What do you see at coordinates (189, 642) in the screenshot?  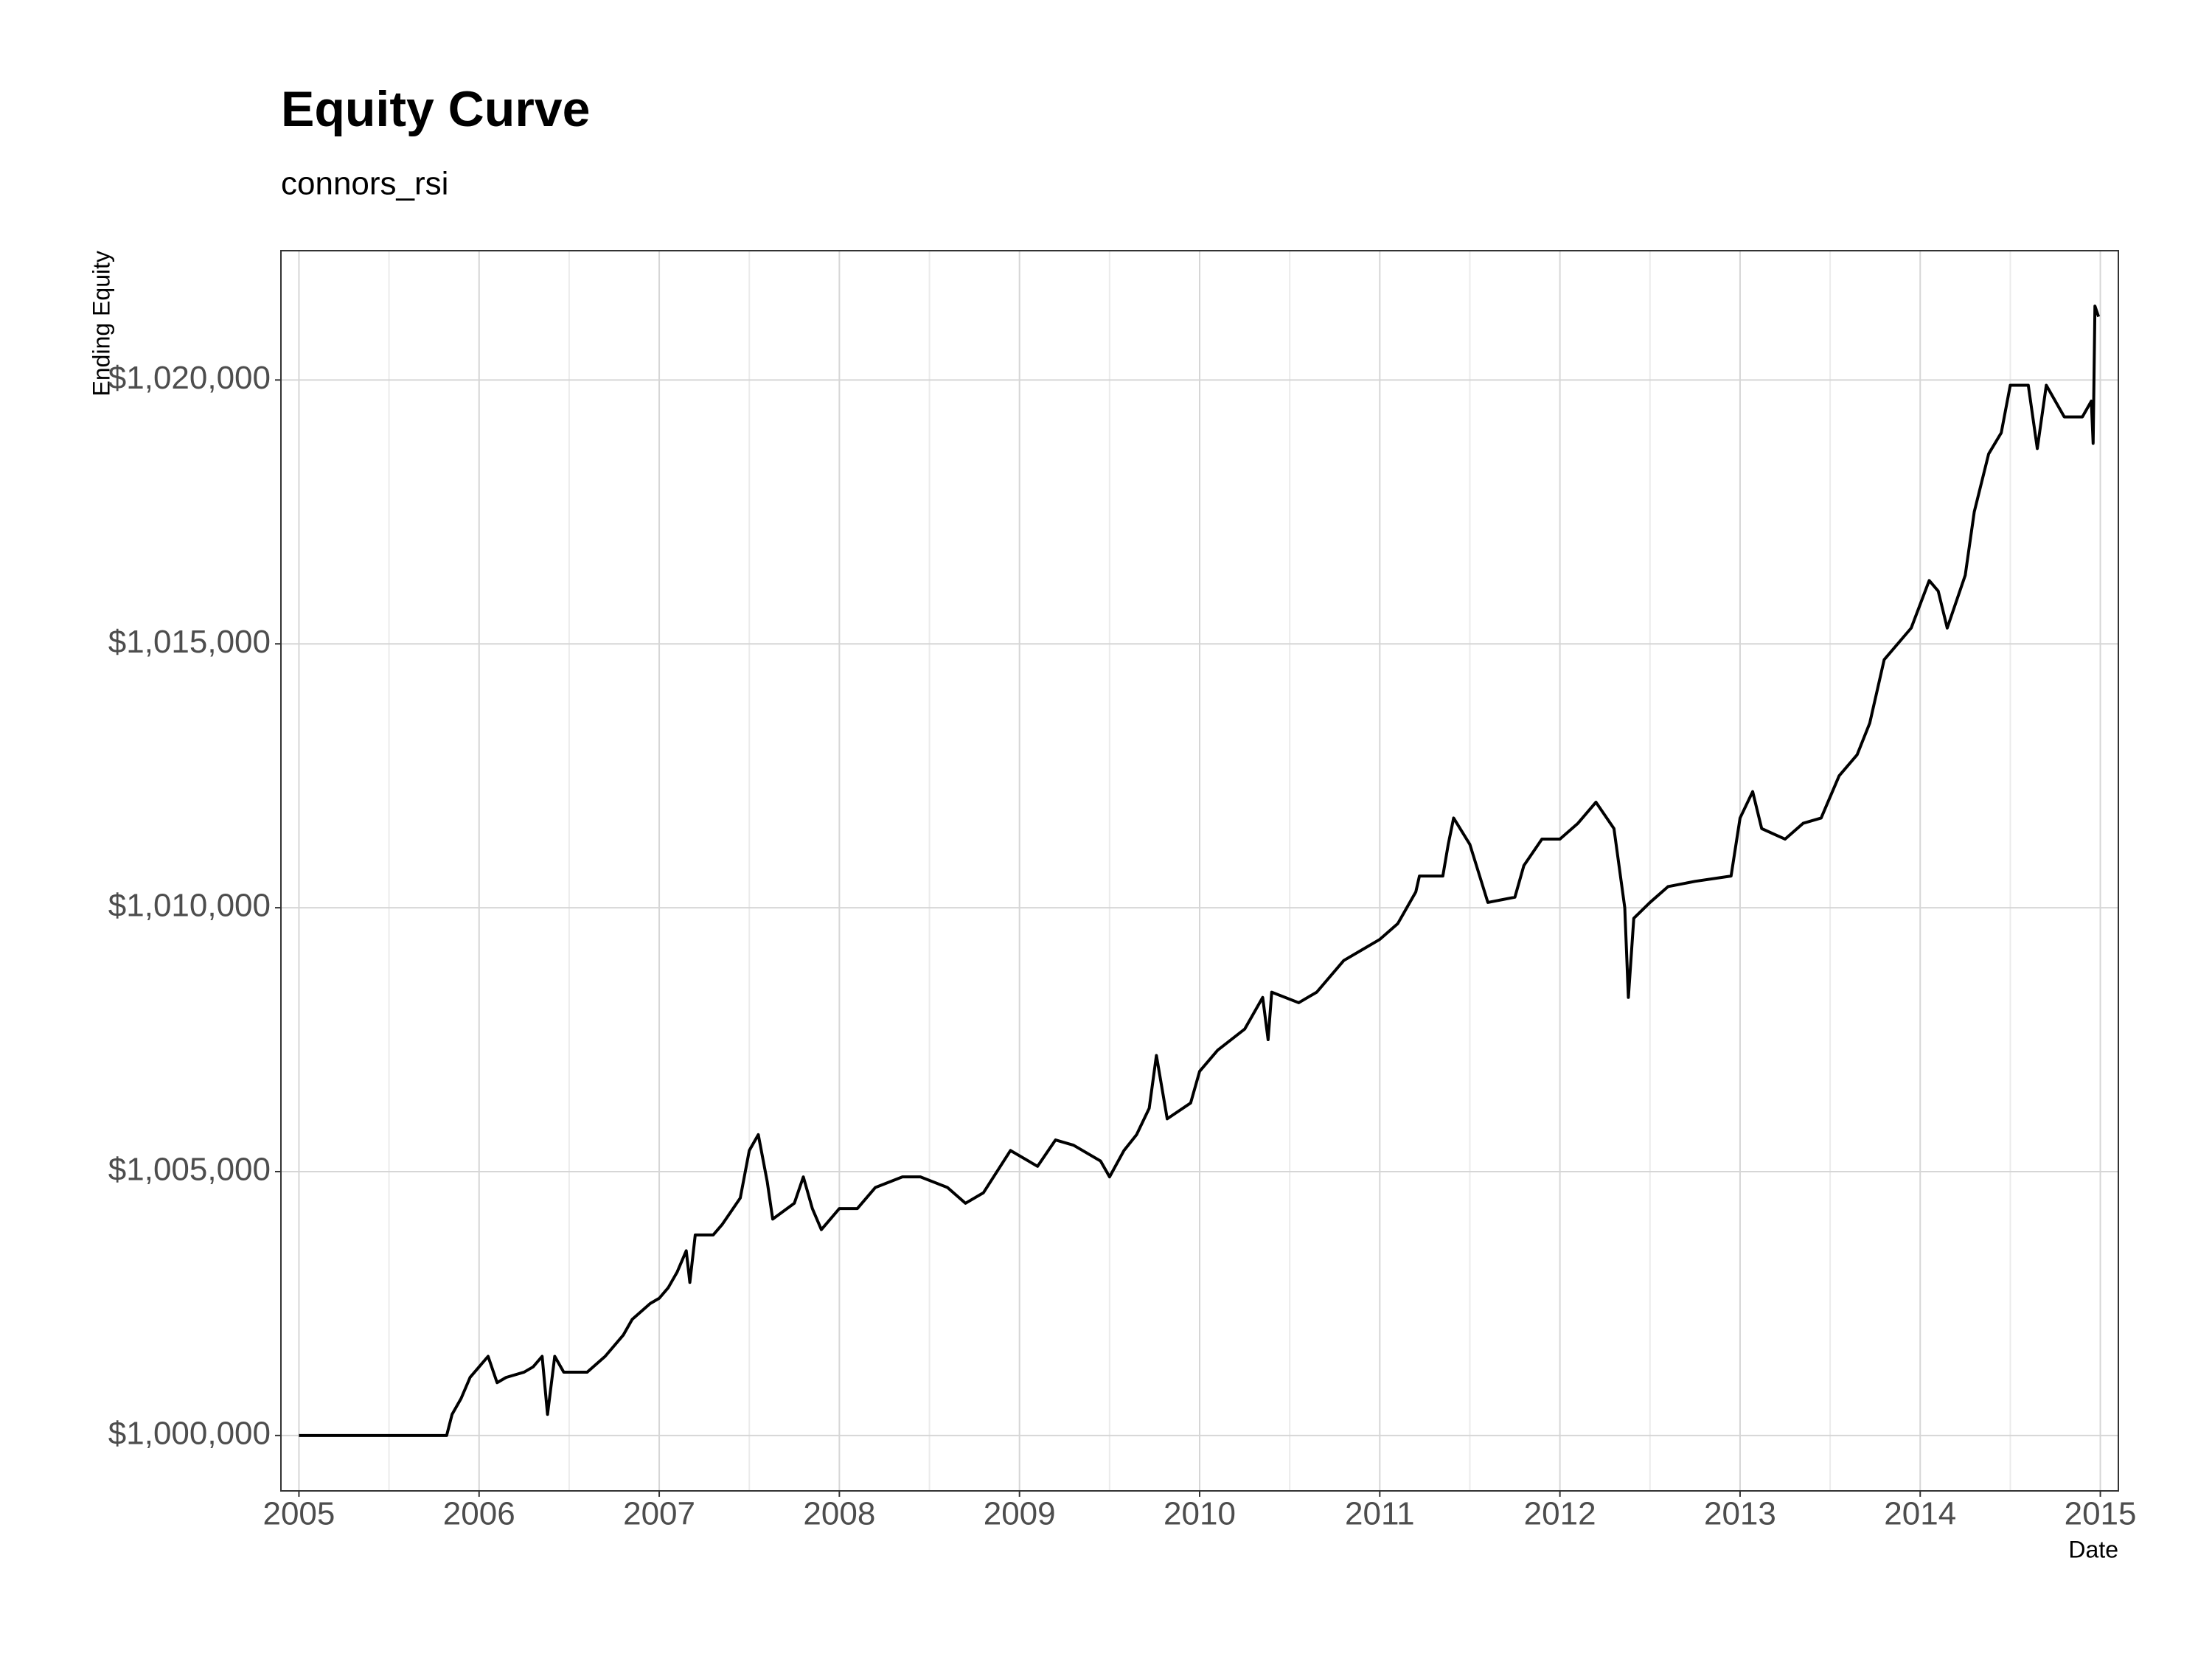 I see `y-tick-label: $1,015,000` at bounding box center [189, 642].